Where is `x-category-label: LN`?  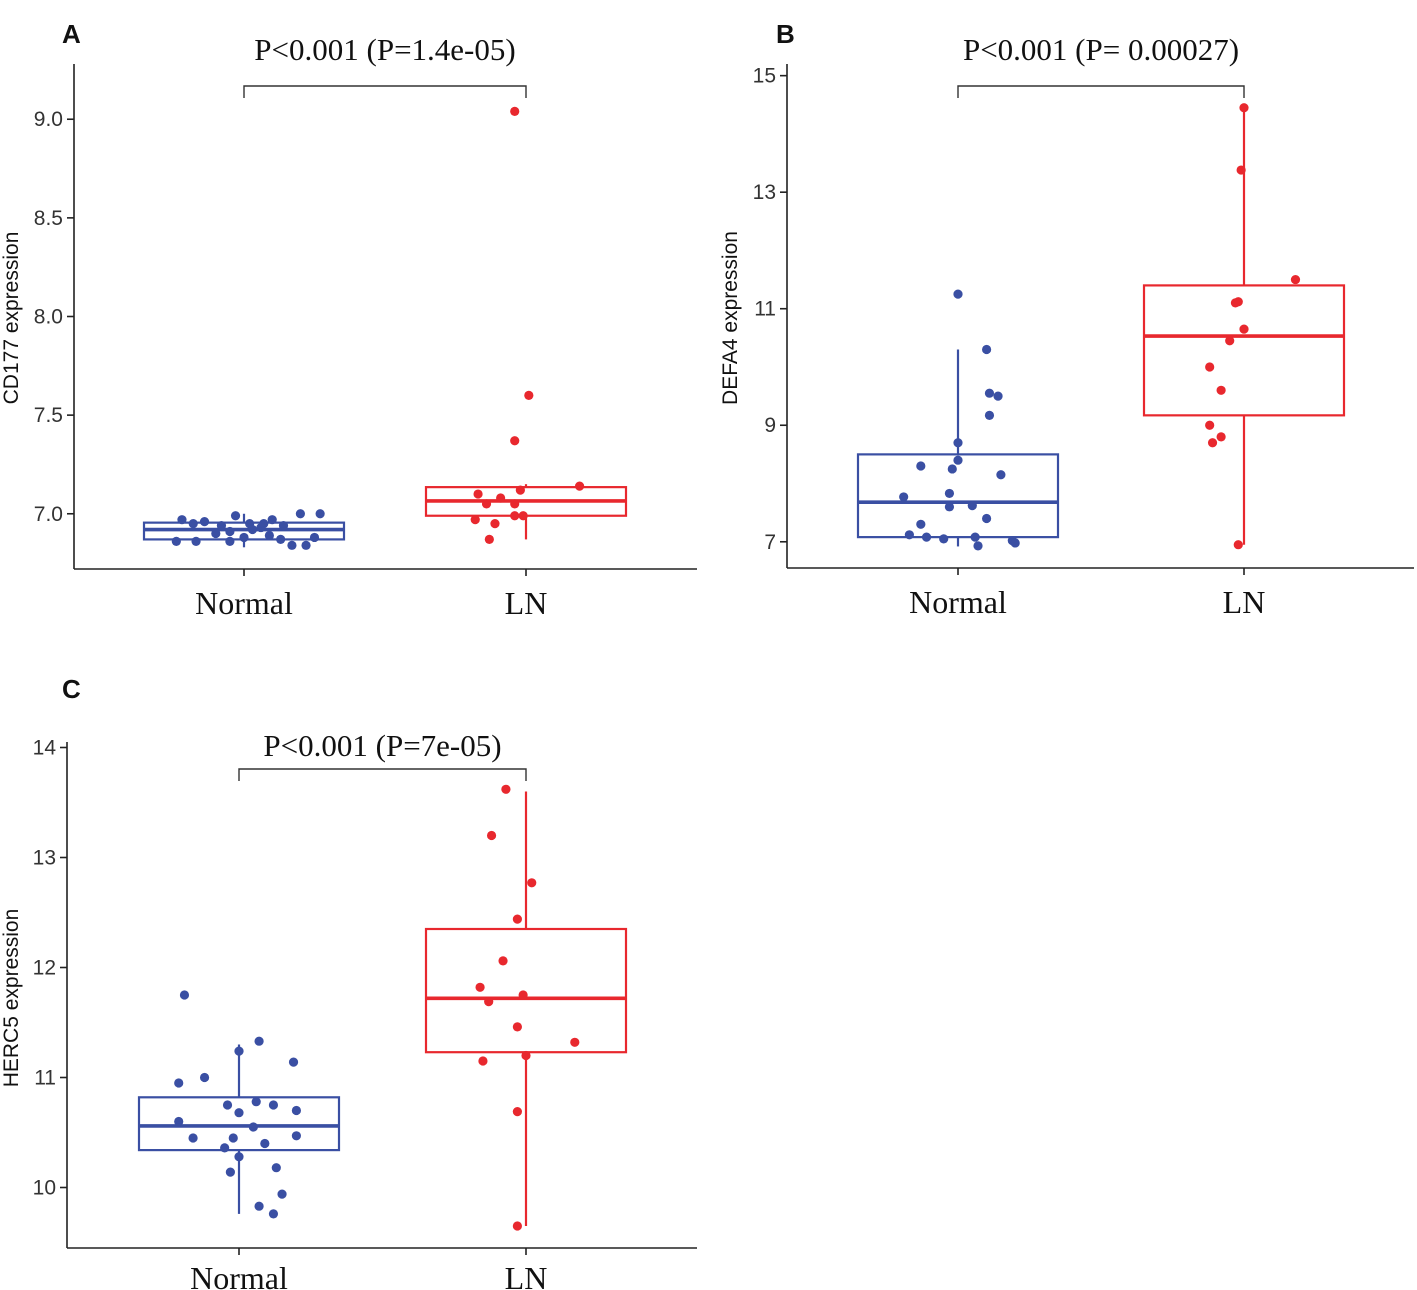 x-category-label: LN is located at coordinates (526, 603).